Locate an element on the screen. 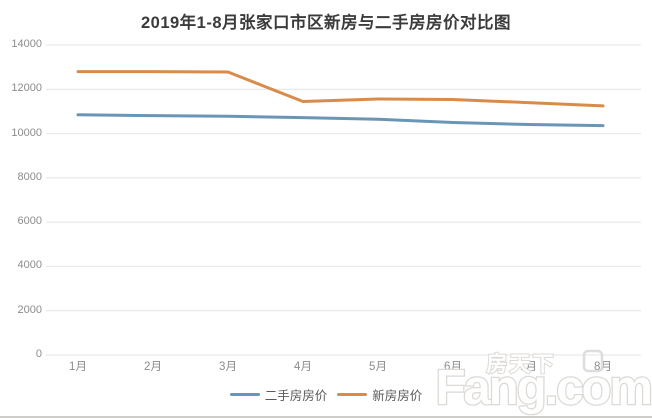 Image resolution: width=652 pixels, height=418 pixels. y-axis-tick-label: 0 is located at coordinates (38, 354).